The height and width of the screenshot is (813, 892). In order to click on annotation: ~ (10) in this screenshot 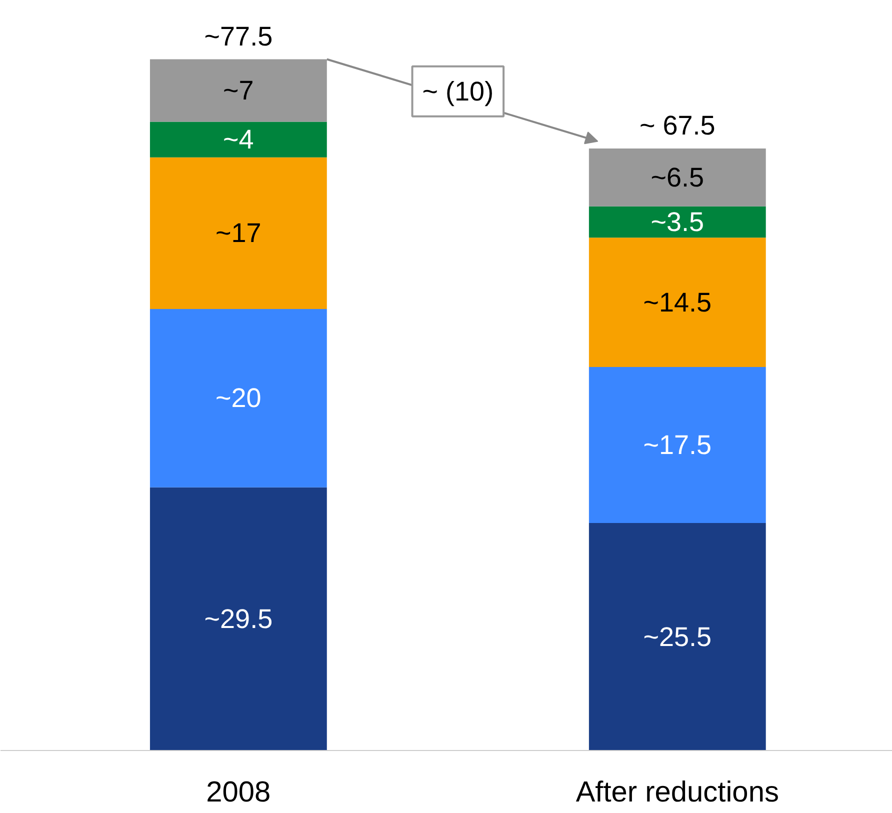, I will do `click(458, 91)`.